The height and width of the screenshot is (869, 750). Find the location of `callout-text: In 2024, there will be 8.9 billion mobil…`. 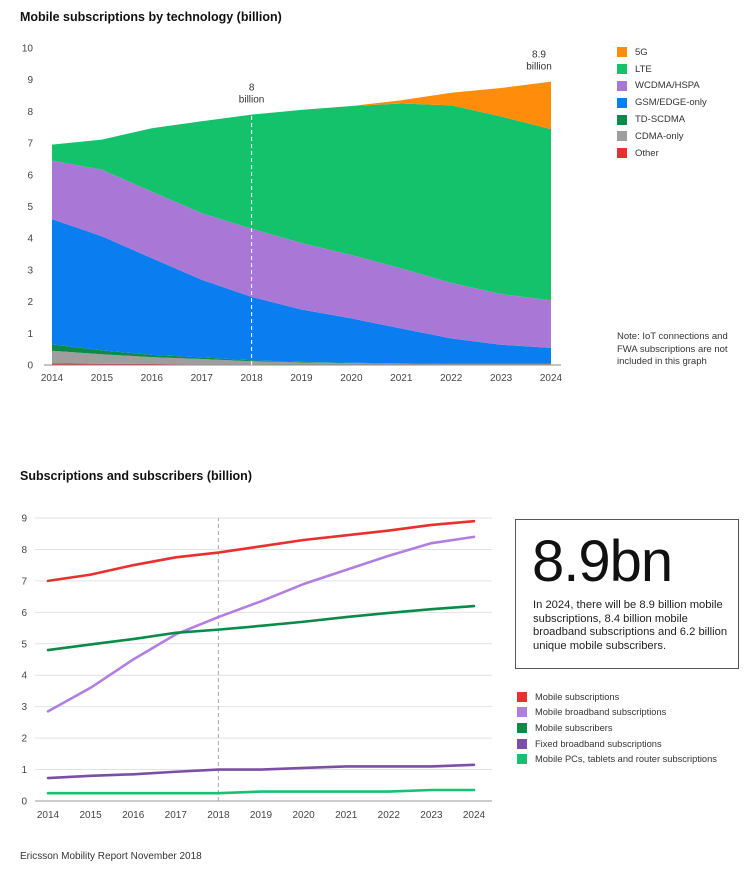

callout-text: In 2024, there will be 8.9 billion mobil… is located at coordinates (630, 625).